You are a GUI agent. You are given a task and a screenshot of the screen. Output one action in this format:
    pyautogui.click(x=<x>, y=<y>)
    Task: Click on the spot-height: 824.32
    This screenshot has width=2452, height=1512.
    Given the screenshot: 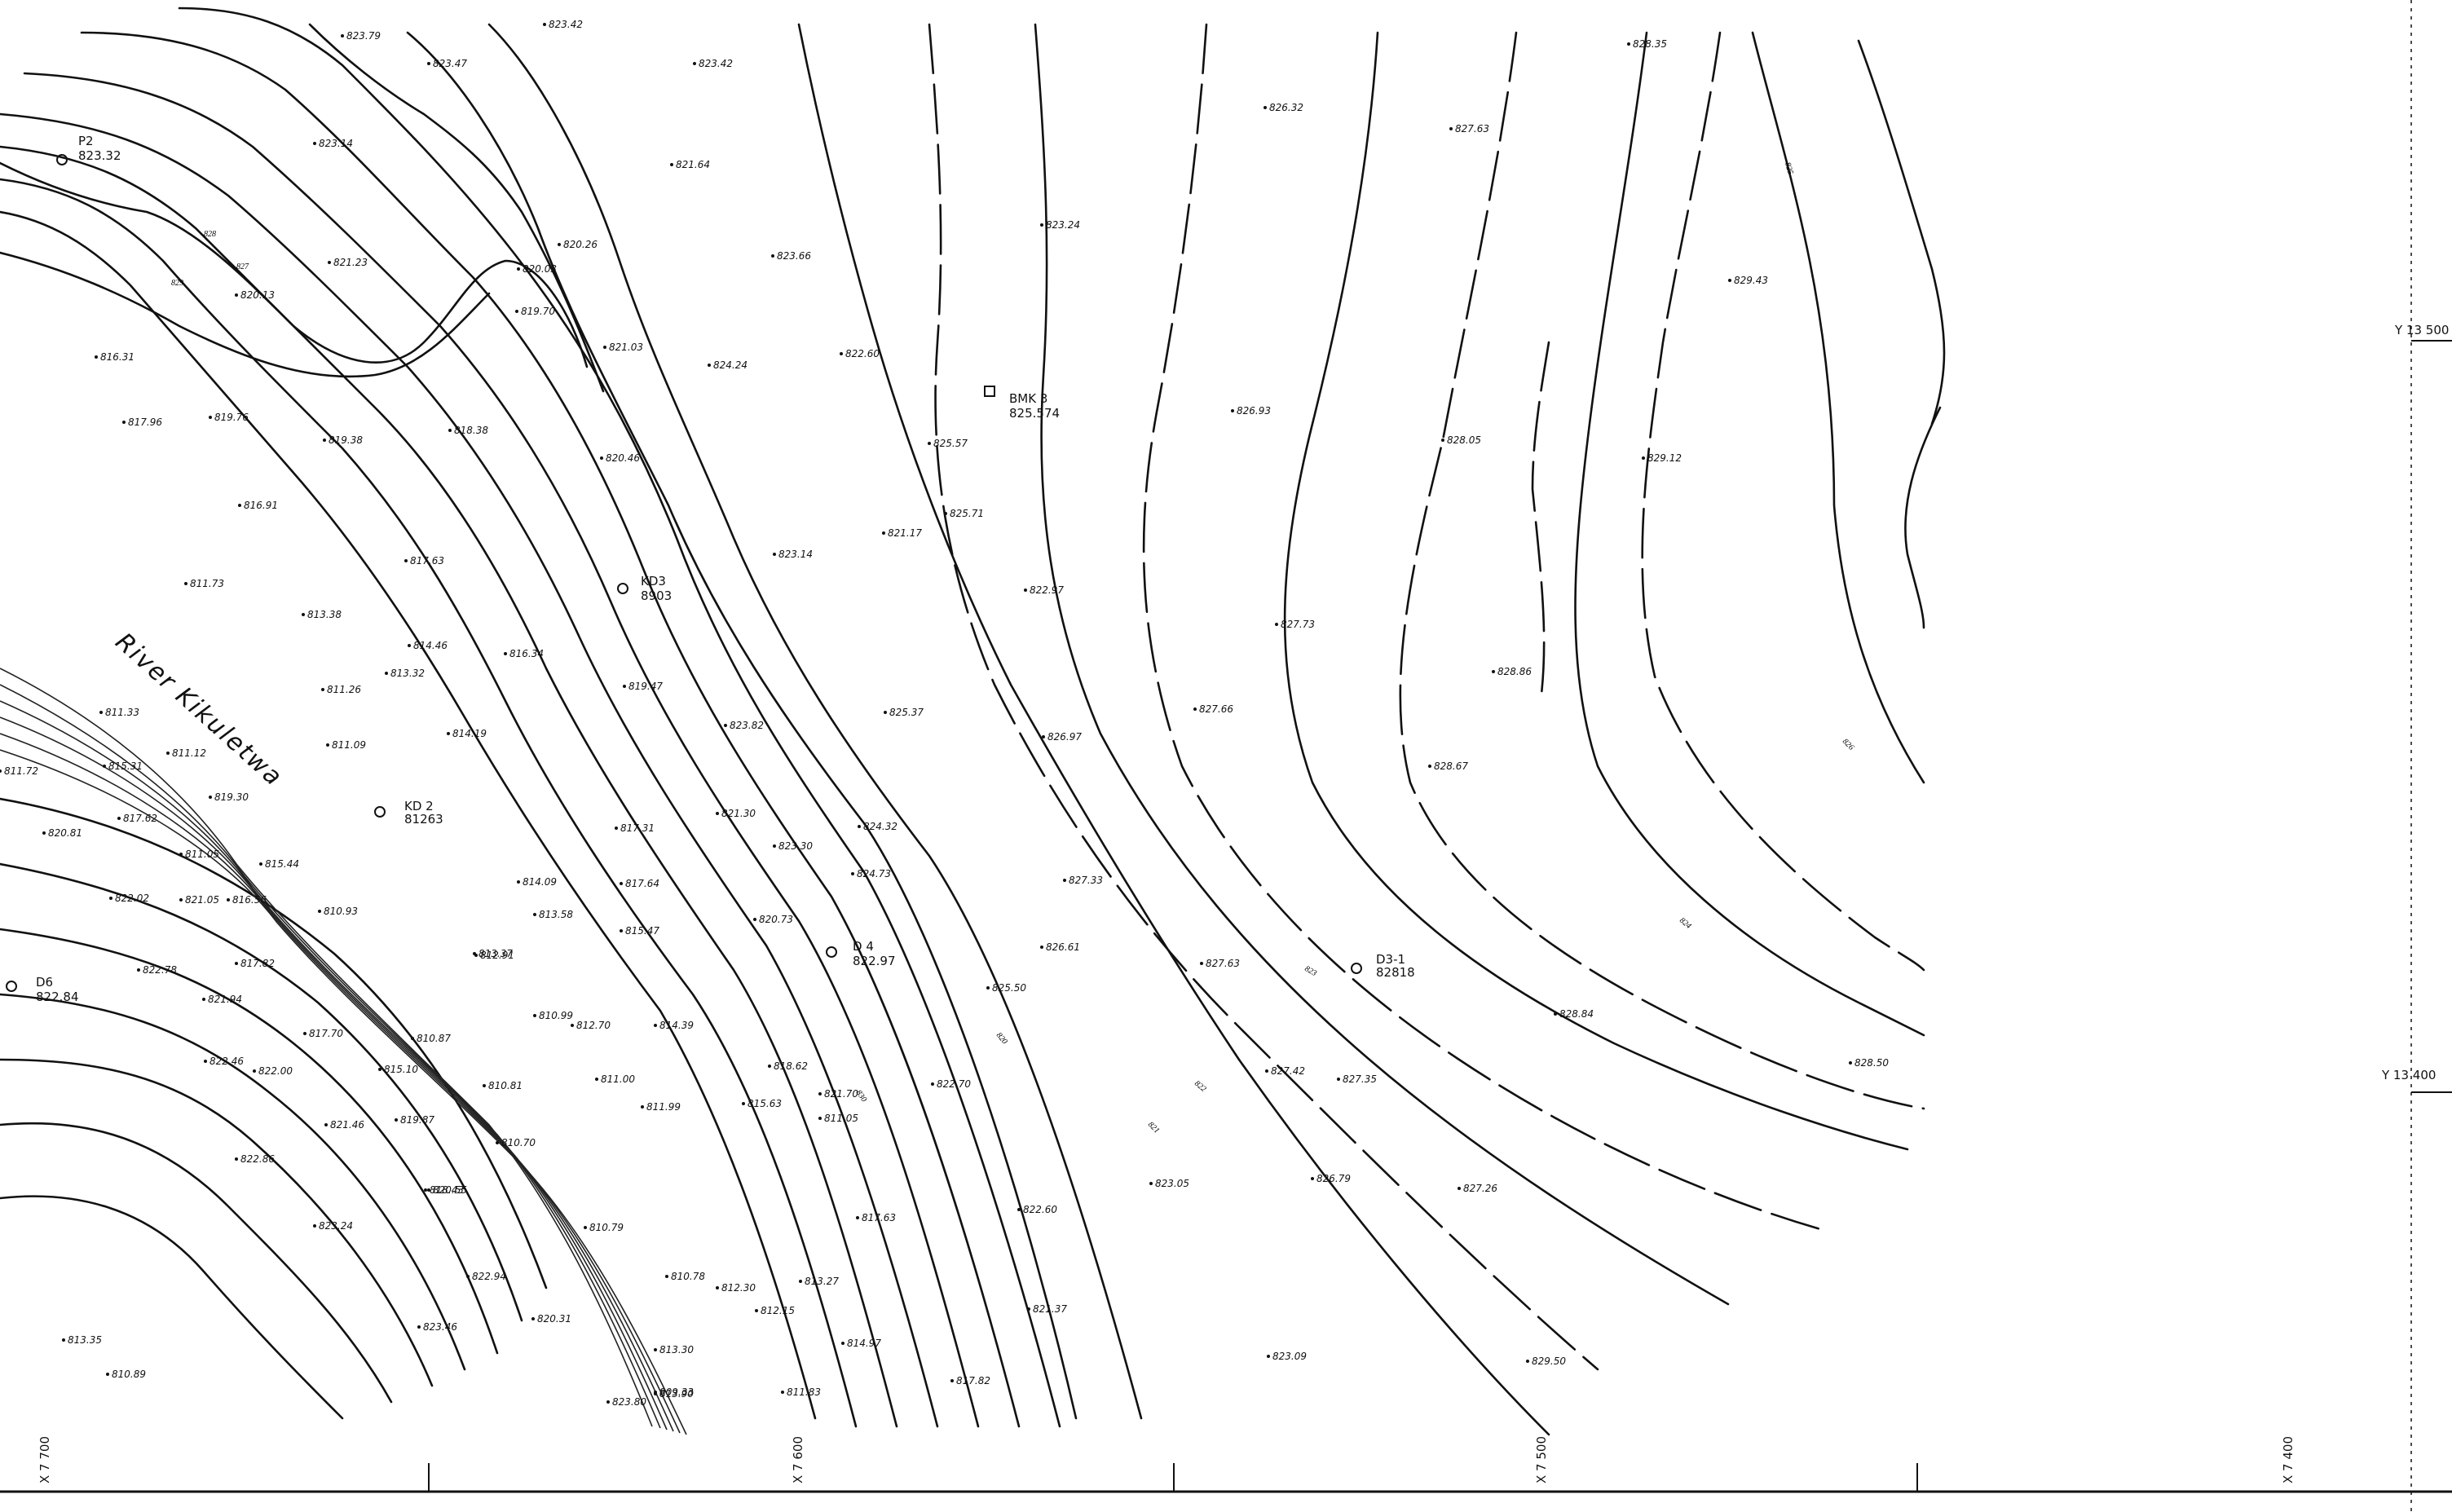 What is the action you would take?
    pyautogui.click(x=877, y=826)
    